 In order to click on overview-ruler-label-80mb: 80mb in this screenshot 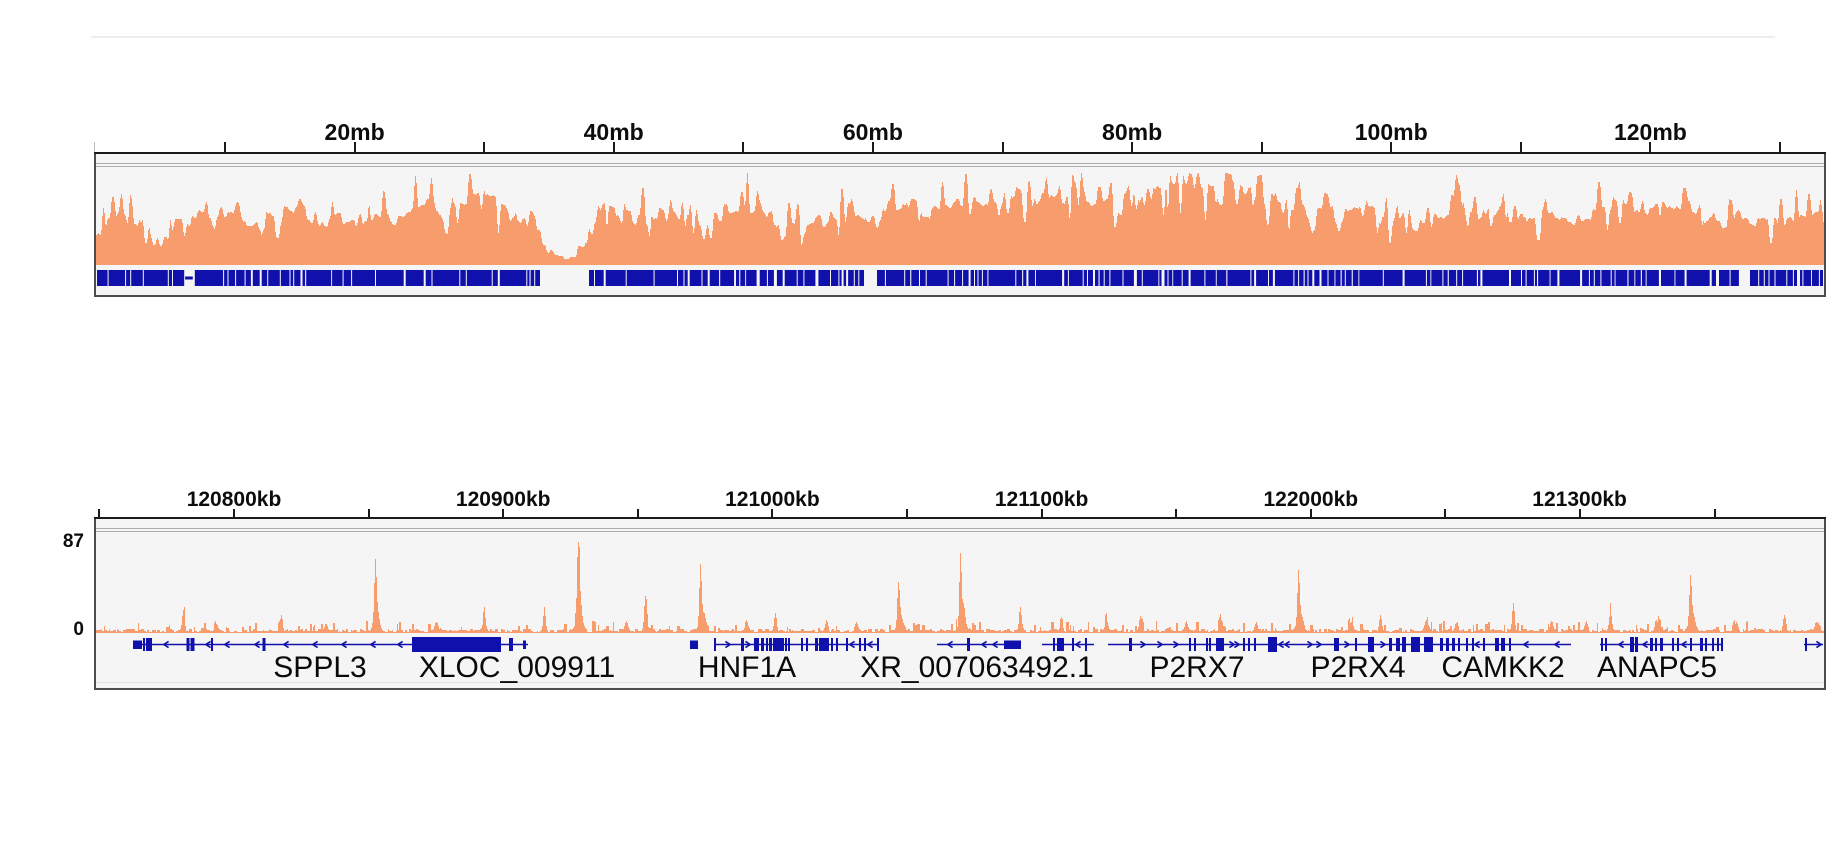, I will do `click(1132, 132)`.